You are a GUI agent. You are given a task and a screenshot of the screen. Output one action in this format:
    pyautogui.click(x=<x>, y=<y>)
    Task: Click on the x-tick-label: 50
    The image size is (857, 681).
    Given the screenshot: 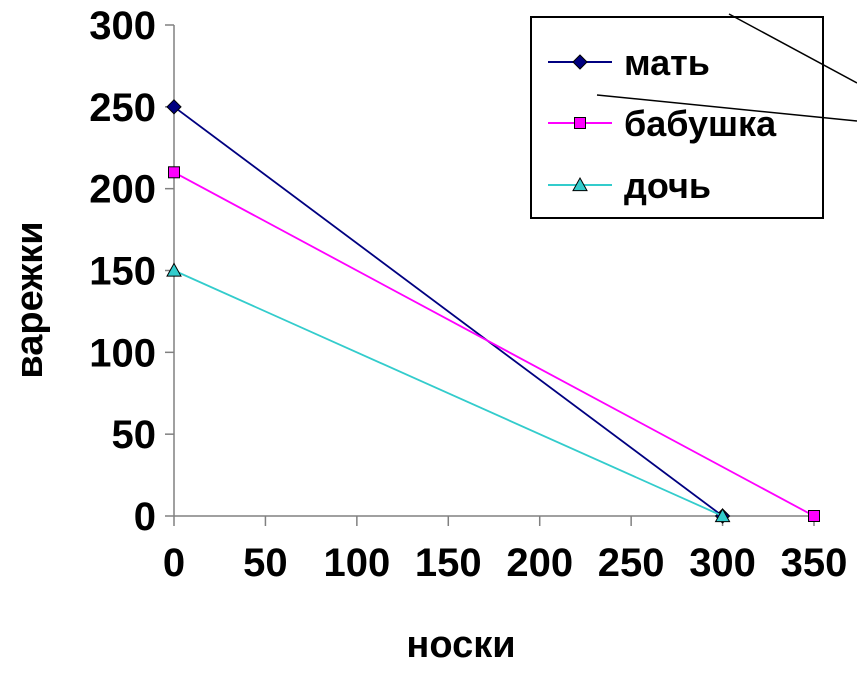 What is the action you would take?
    pyautogui.click(x=265, y=563)
    